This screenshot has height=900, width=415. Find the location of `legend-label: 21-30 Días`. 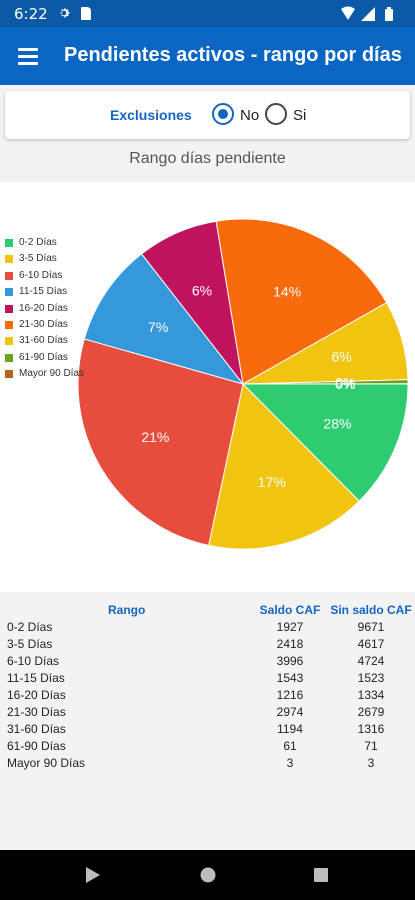

legend-label: 21-30 Días is located at coordinates (43, 324).